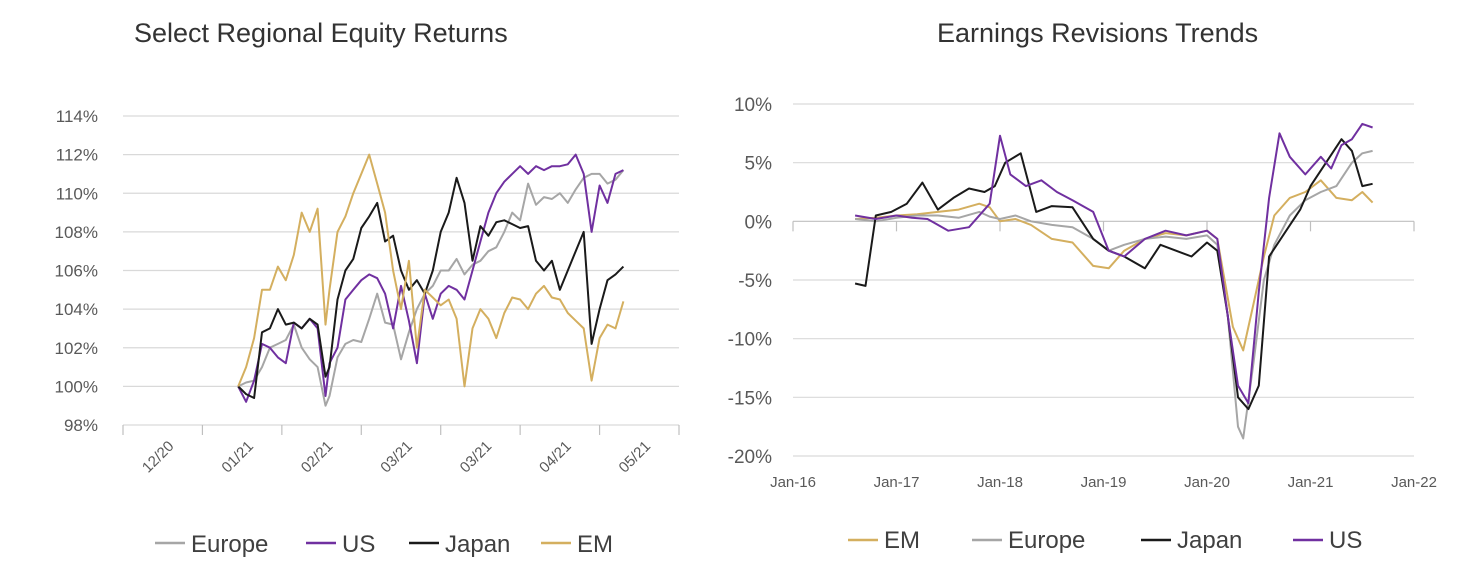 Image resolution: width=1472 pixels, height=584 pixels. Describe the element at coordinates (753, 105) in the screenshot. I see `y-tick-label: 10%` at that location.